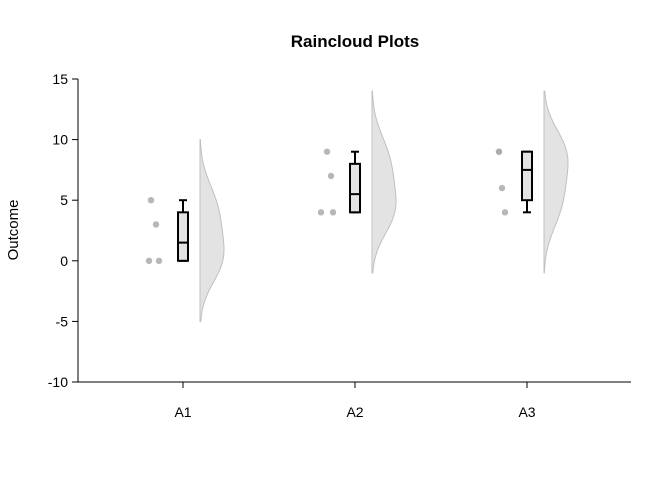 The image size is (672, 485). What do you see at coordinates (60, 140) in the screenshot?
I see `y-tick-label: 10` at bounding box center [60, 140].